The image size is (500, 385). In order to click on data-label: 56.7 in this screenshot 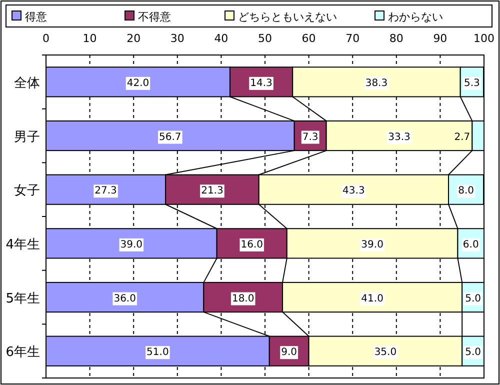, I will do `click(170, 137)`.